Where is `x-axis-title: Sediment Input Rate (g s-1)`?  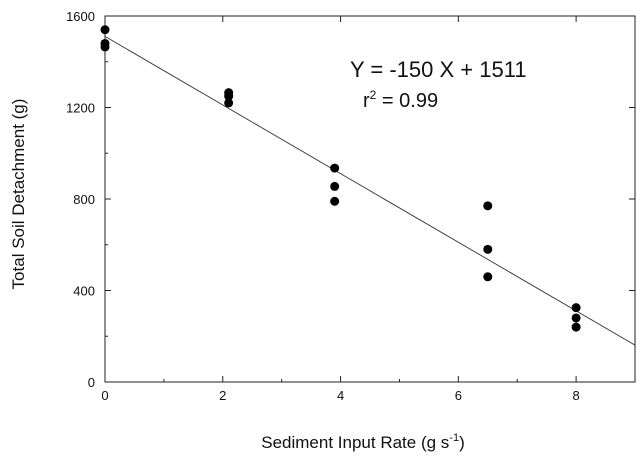
x-axis-title: Sediment Input Rate (g s-1) is located at coordinates (363, 442).